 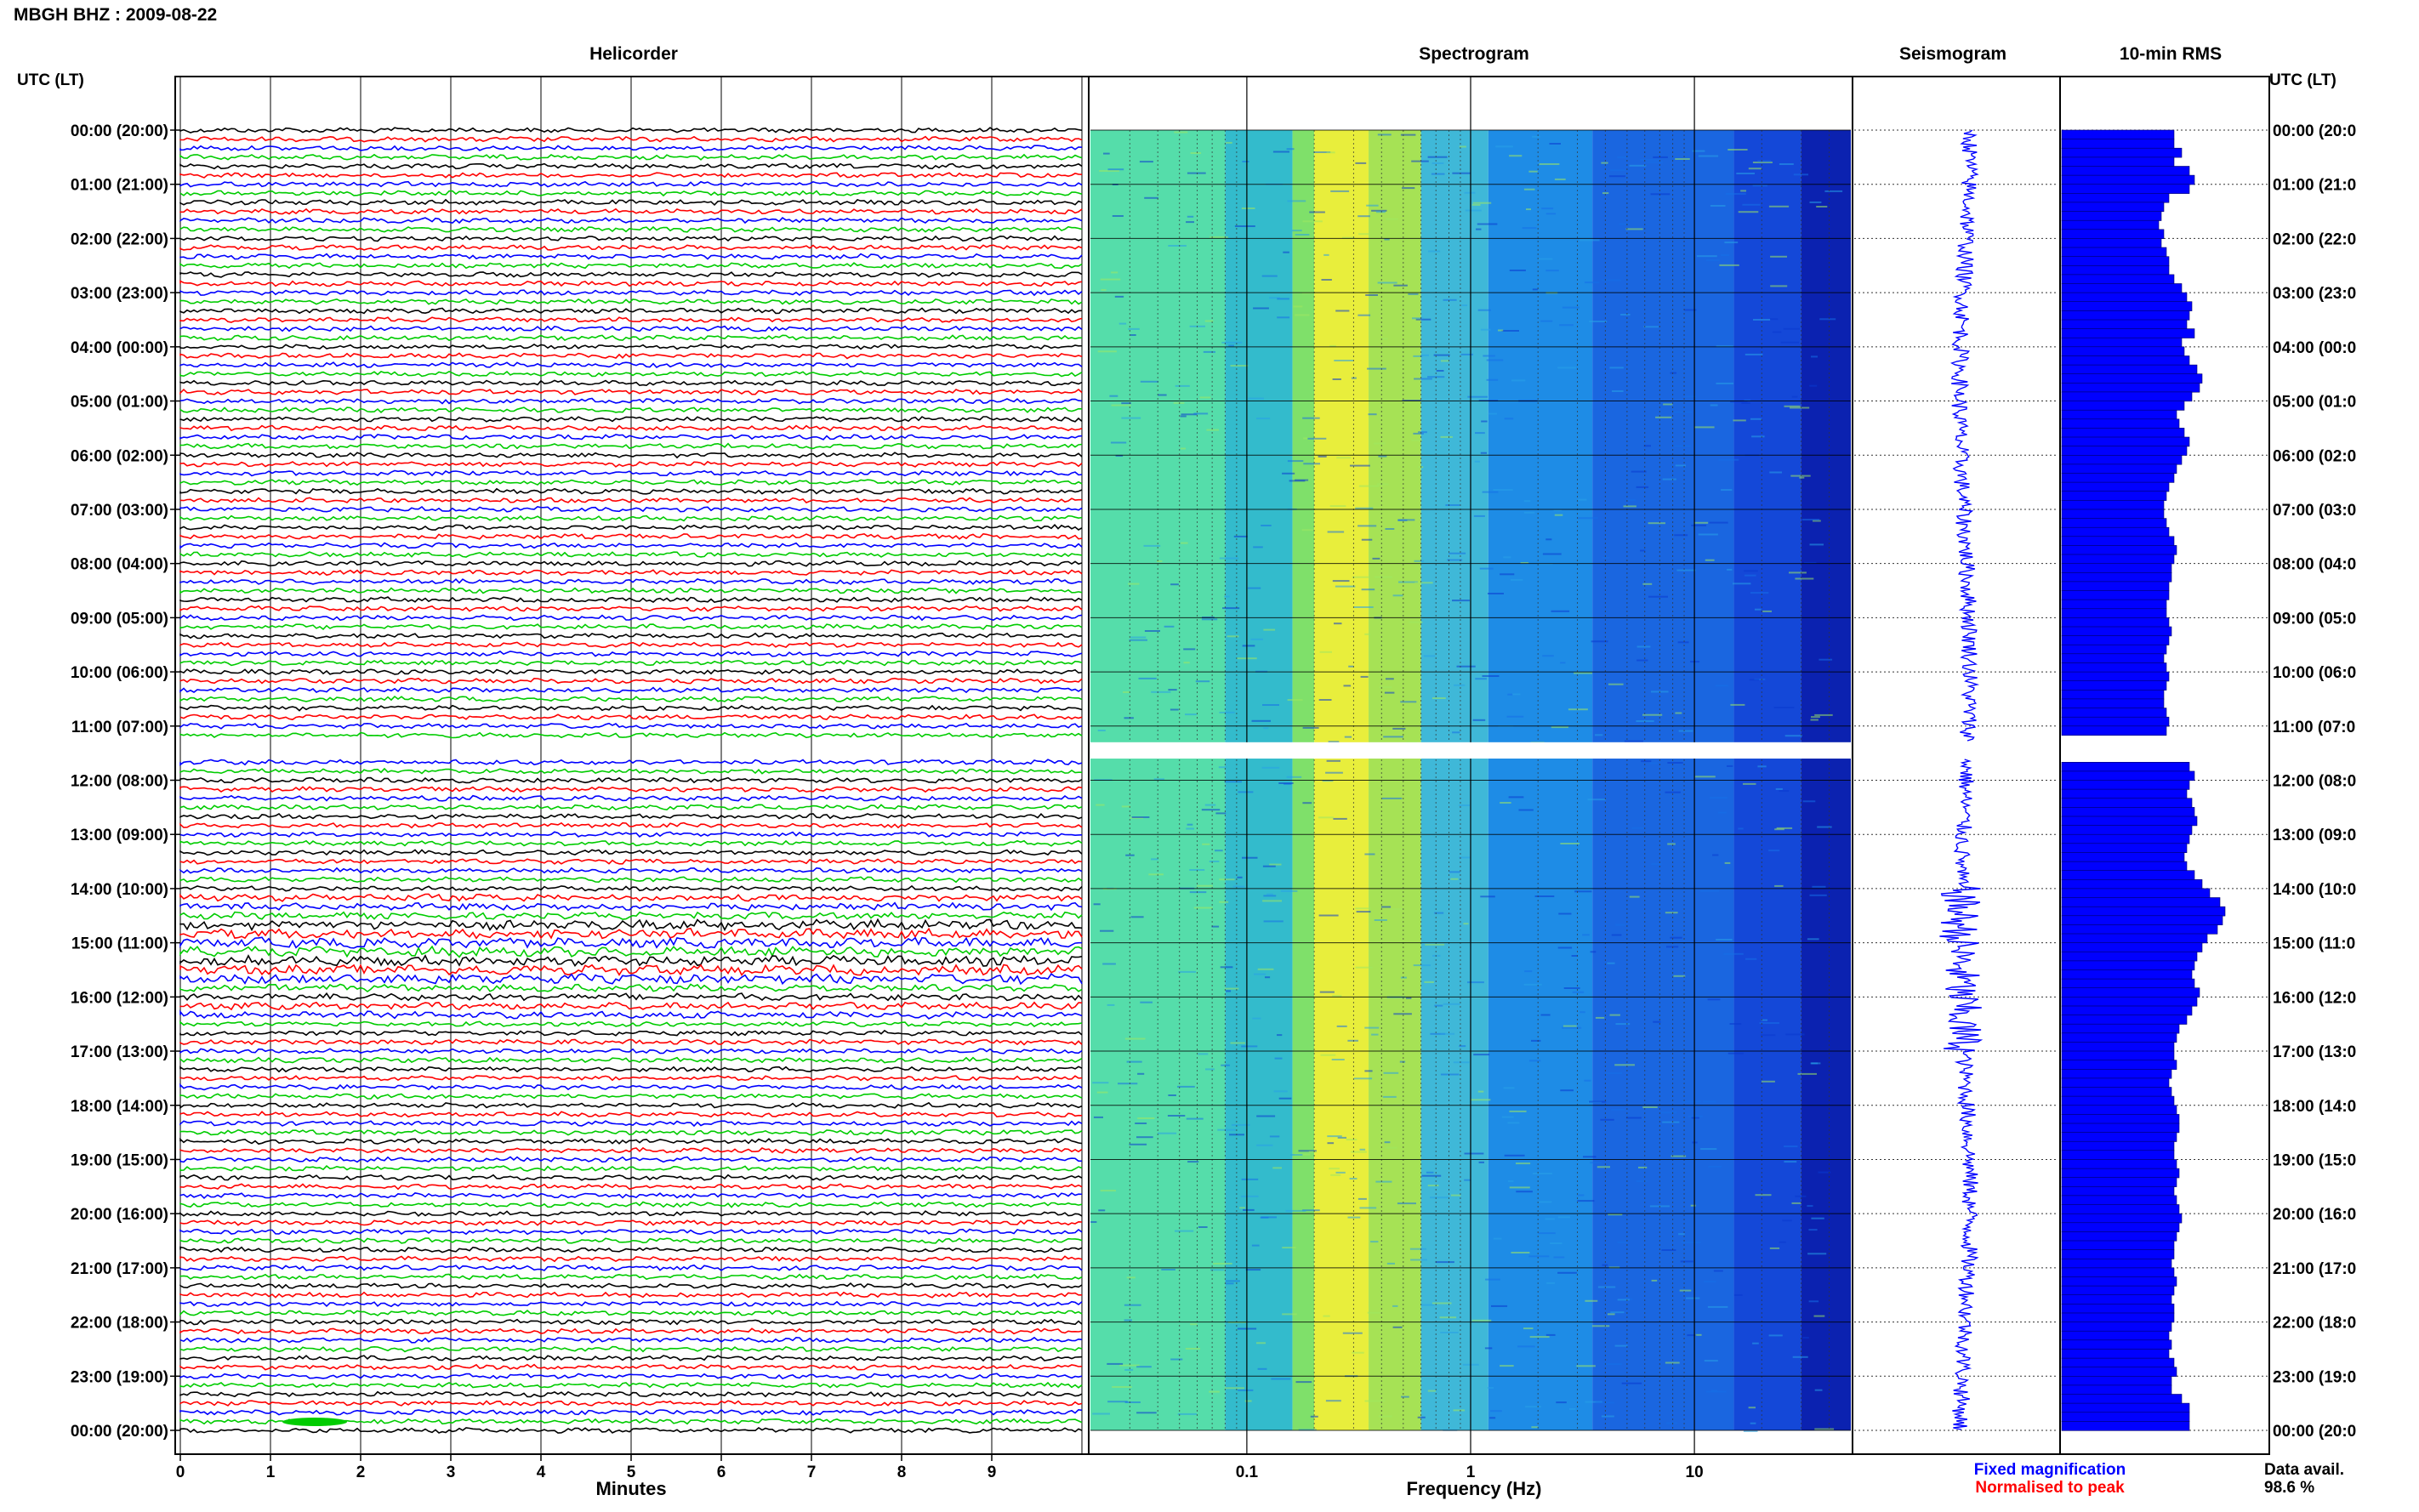 What do you see at coordinates (2314, 348) in the screenshot?
I see `time-tick-label-right: 04:00 (00:0` at bounding box center [2314, 348].